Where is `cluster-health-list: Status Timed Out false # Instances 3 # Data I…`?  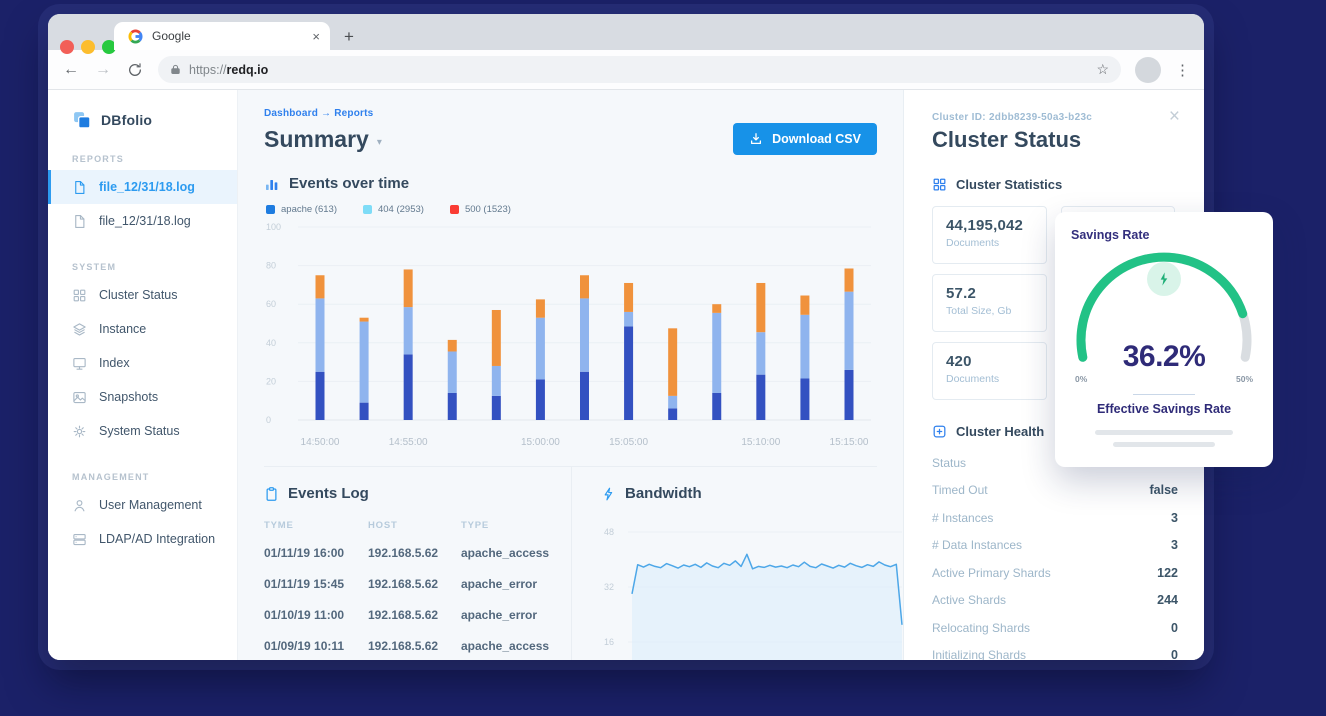 cluster-health-list: Status Timed Out false # Instances 3 # Data I… is located at coordinates (1055, 554).